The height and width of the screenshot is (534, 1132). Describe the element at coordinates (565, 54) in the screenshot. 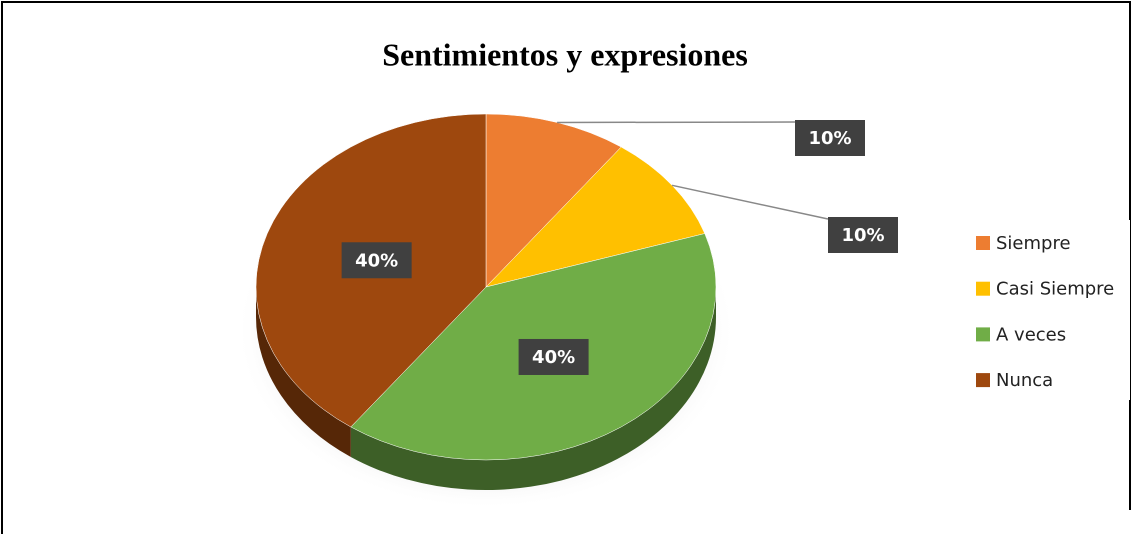

I see `chart-title: Sentimientos y expresiones` at that location.